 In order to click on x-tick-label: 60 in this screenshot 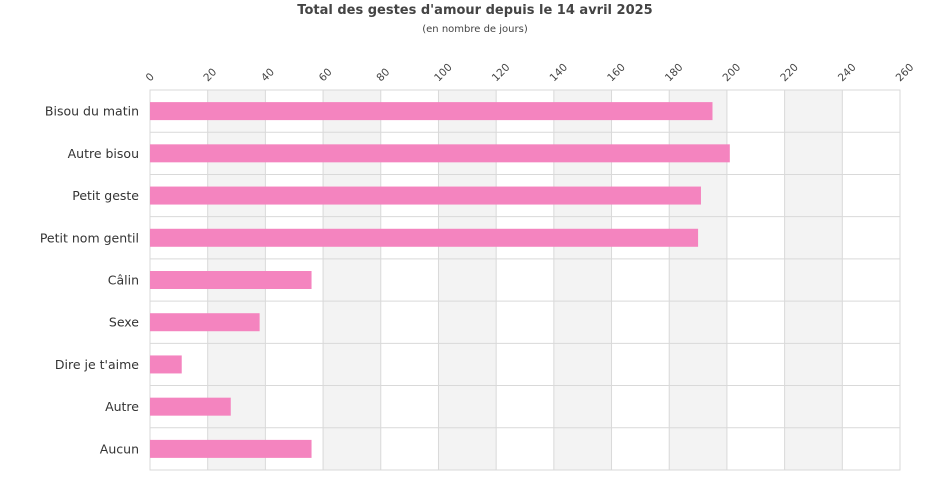, I will do `click(326, 75)`.